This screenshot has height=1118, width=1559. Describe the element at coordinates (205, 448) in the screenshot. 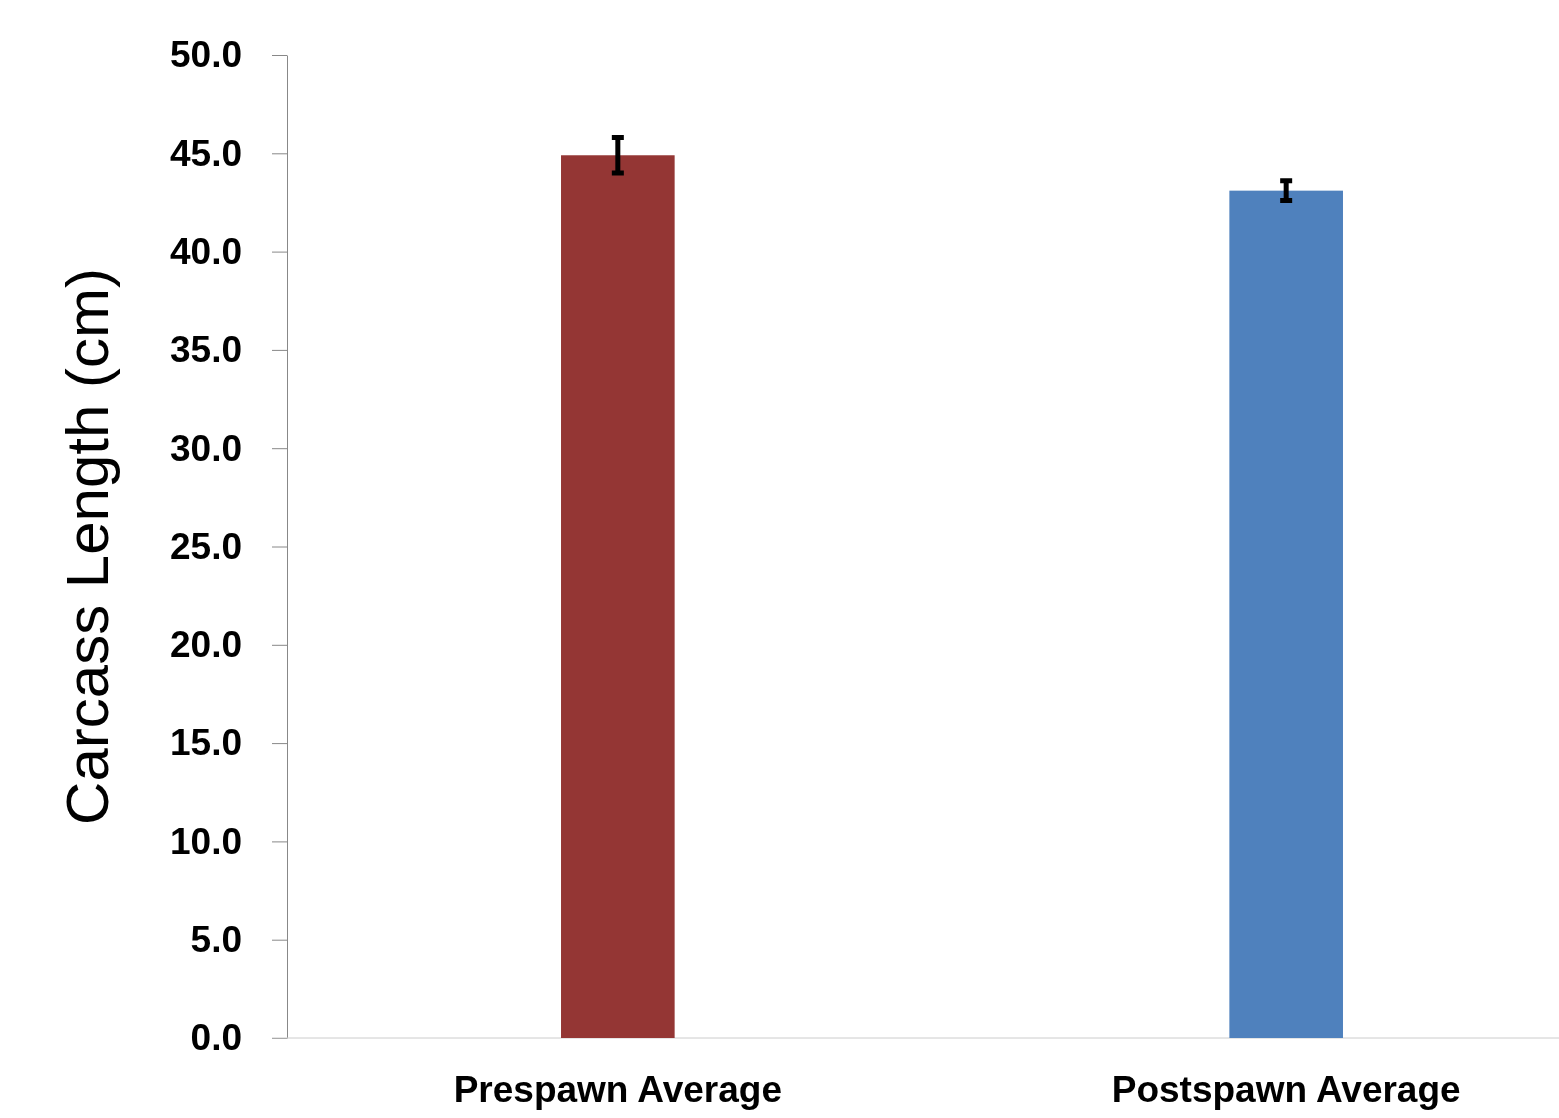

I see `y-tick-label: 30.0` at that location.